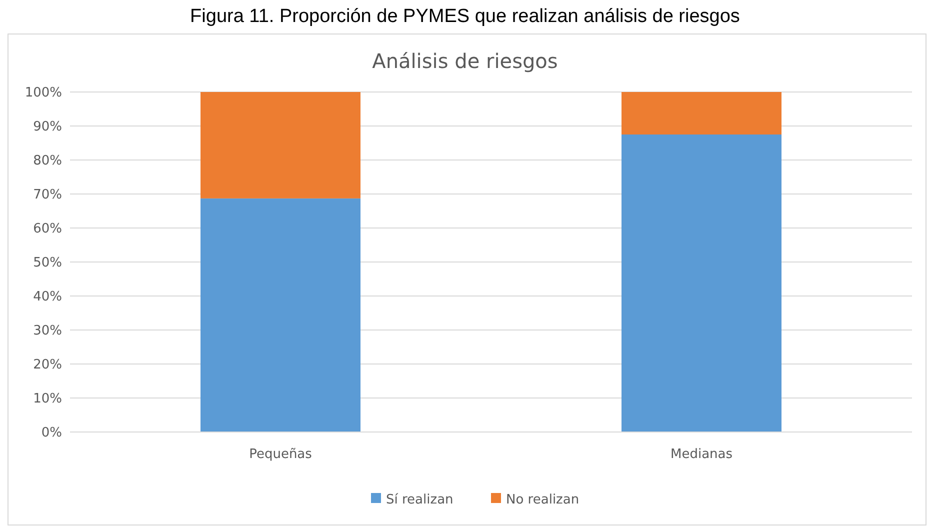 The height and width of the screenshot is (529, 930). I want to click on y-tick-label: 0%, so click(51, 433).